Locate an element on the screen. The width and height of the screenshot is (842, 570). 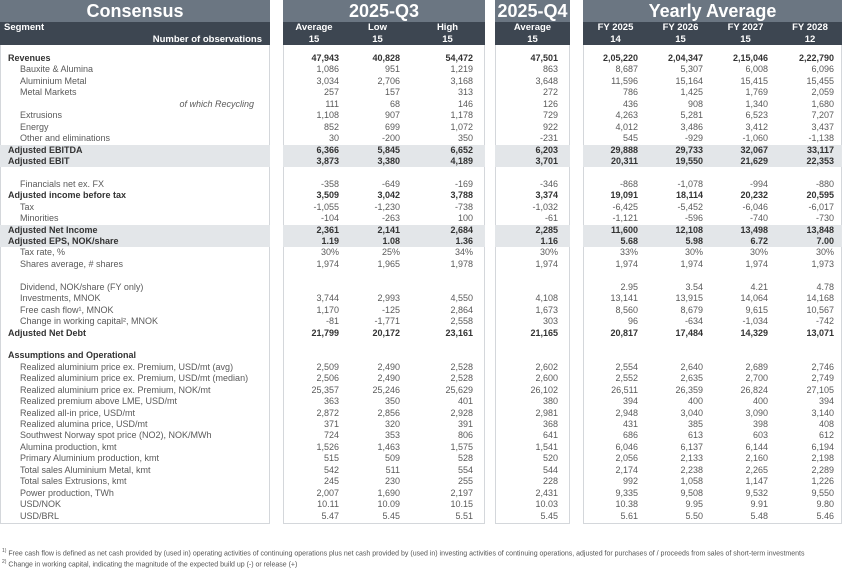
value-cell: 2,700 is located at coordinates (756, 378).